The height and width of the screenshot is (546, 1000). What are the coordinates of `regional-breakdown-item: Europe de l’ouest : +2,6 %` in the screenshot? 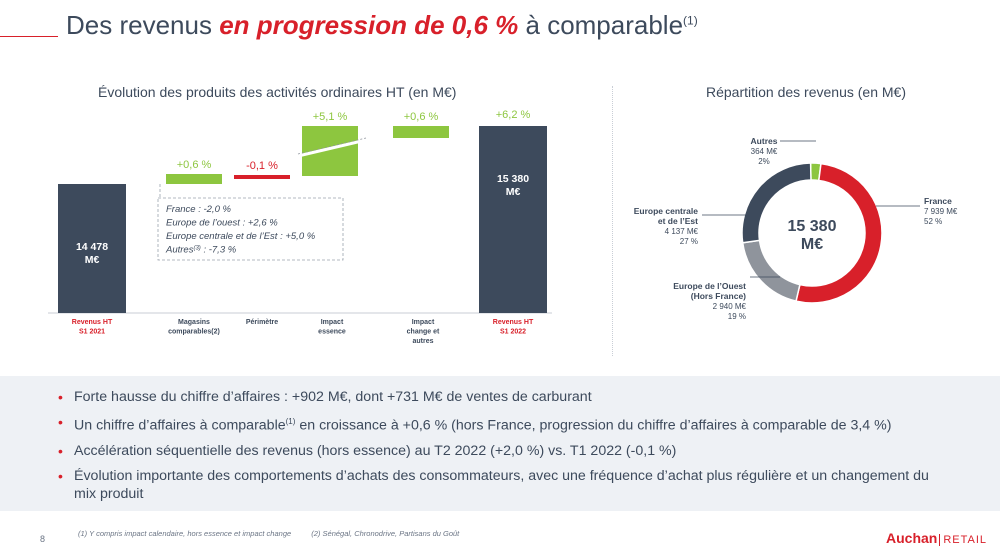 It's located at (222, 223).